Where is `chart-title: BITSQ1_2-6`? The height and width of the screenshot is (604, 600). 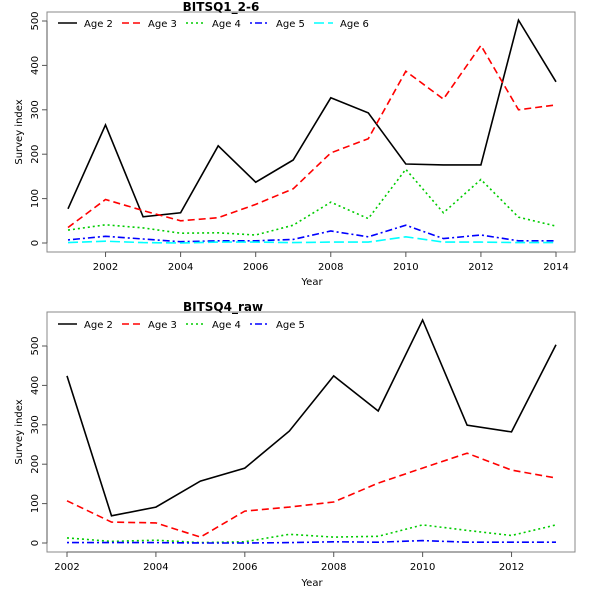
chart-title: BITSQ1_2-6 is located at coordinates (221, 7).